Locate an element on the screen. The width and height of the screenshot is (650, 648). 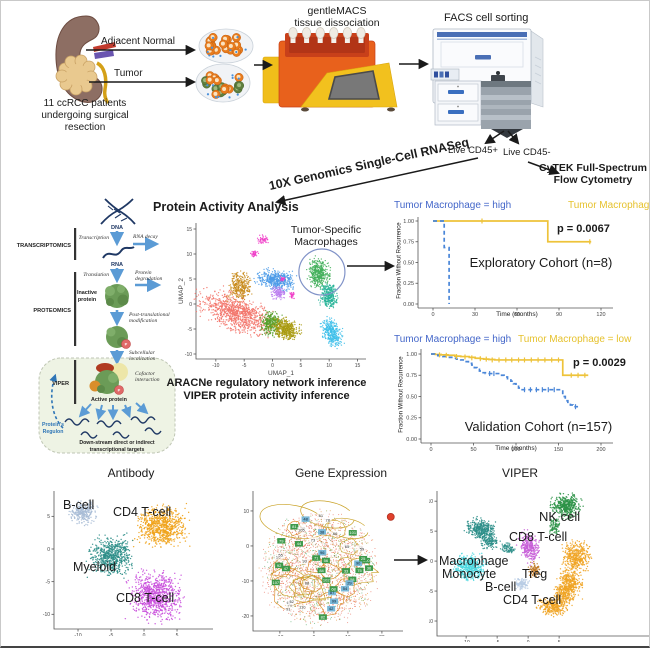
gentlemacs-machine is located at coordinates (330, 69).